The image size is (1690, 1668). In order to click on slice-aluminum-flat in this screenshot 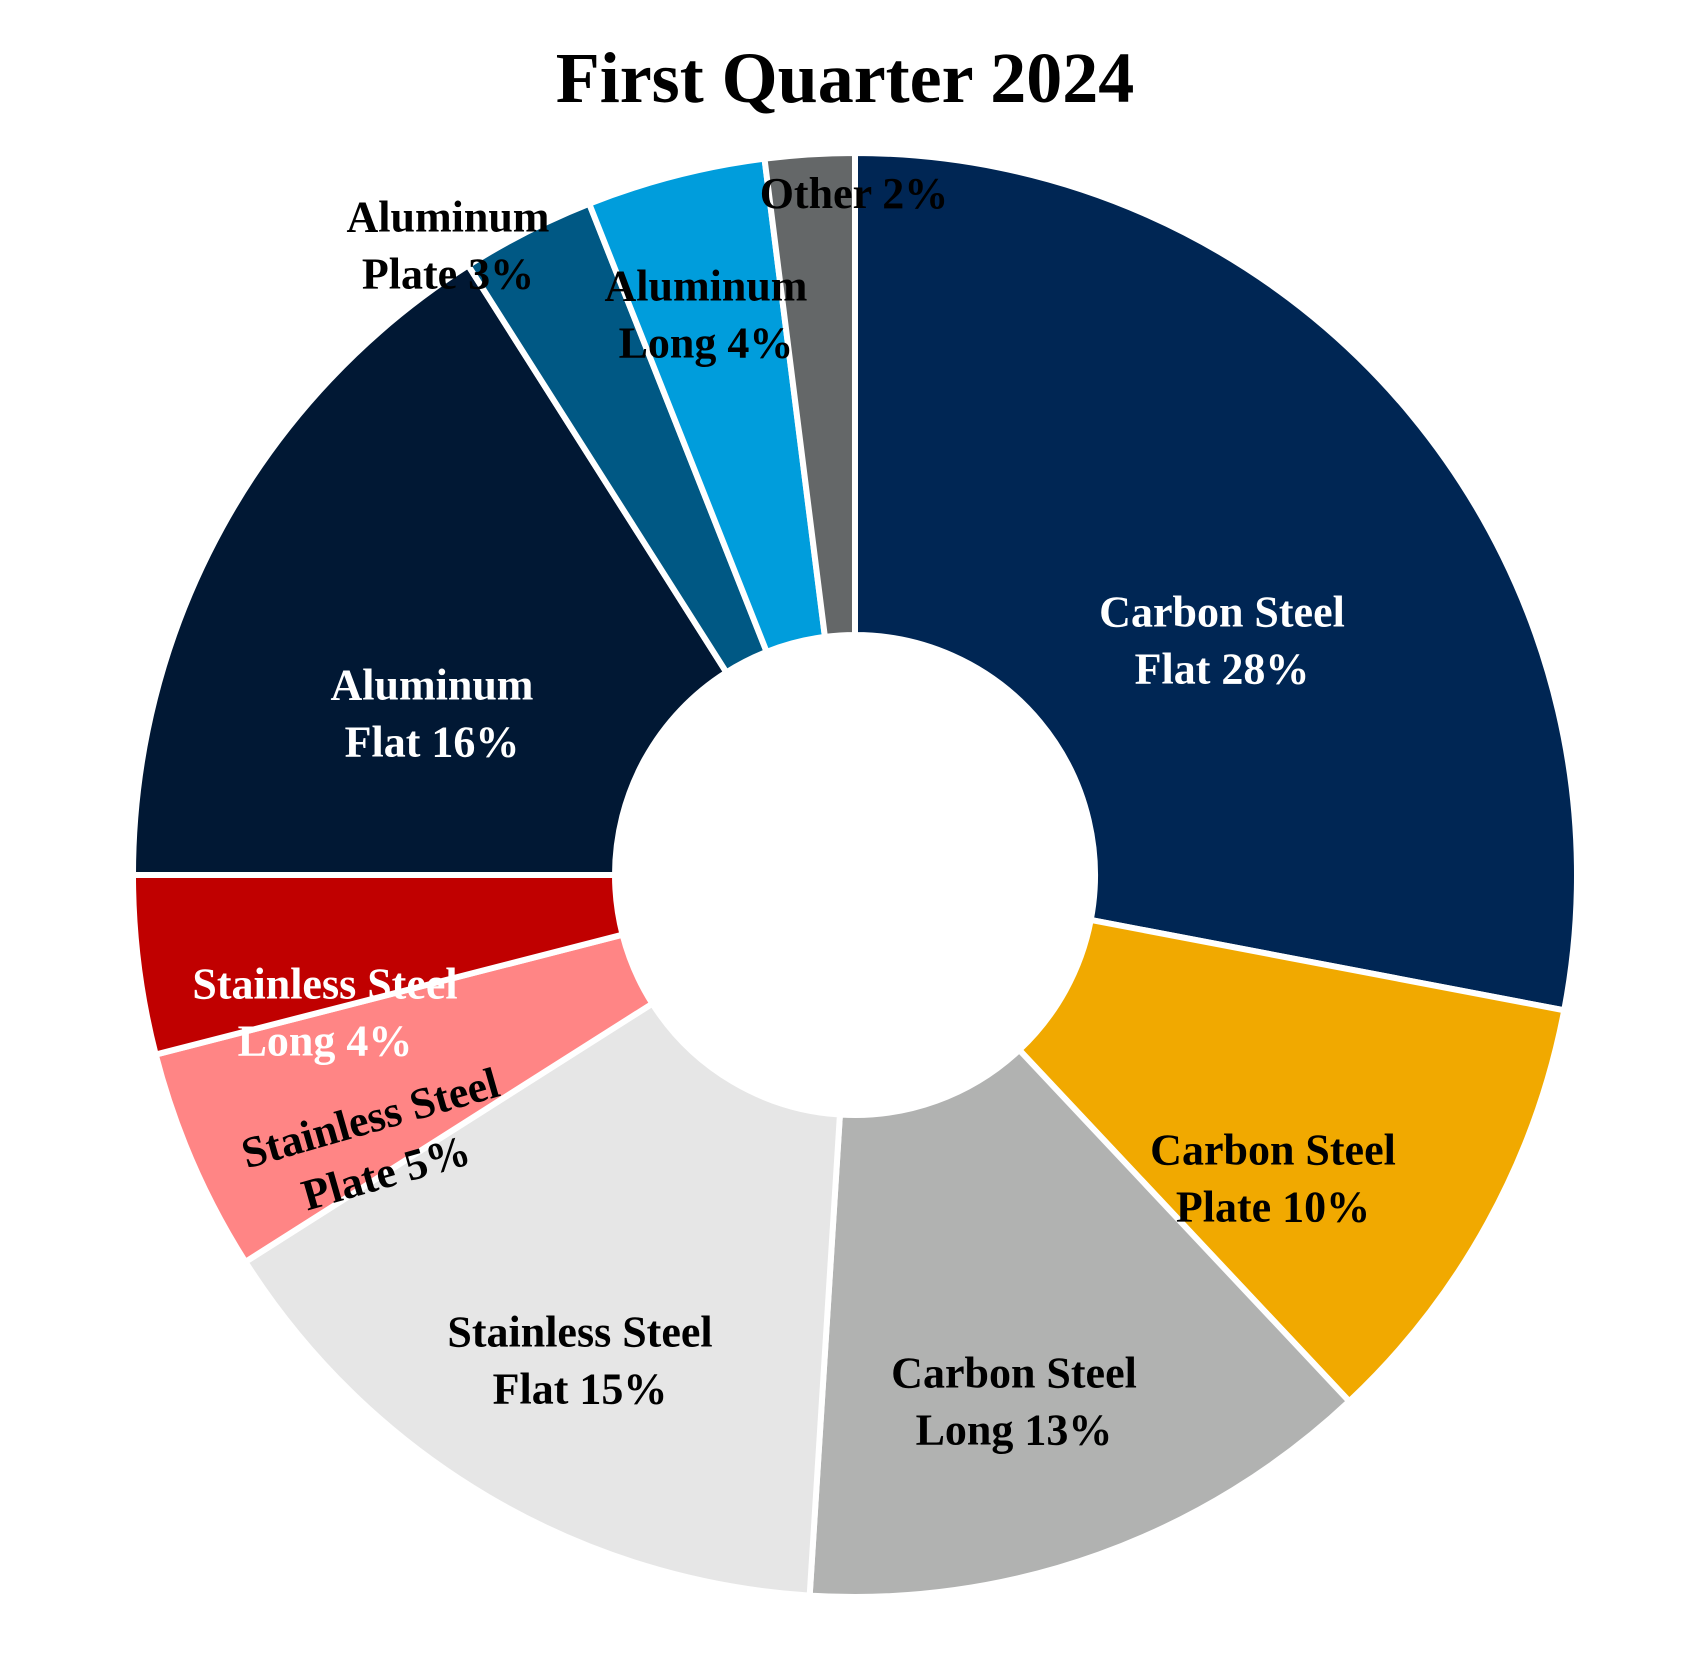, I will do `click(430, 569)`.